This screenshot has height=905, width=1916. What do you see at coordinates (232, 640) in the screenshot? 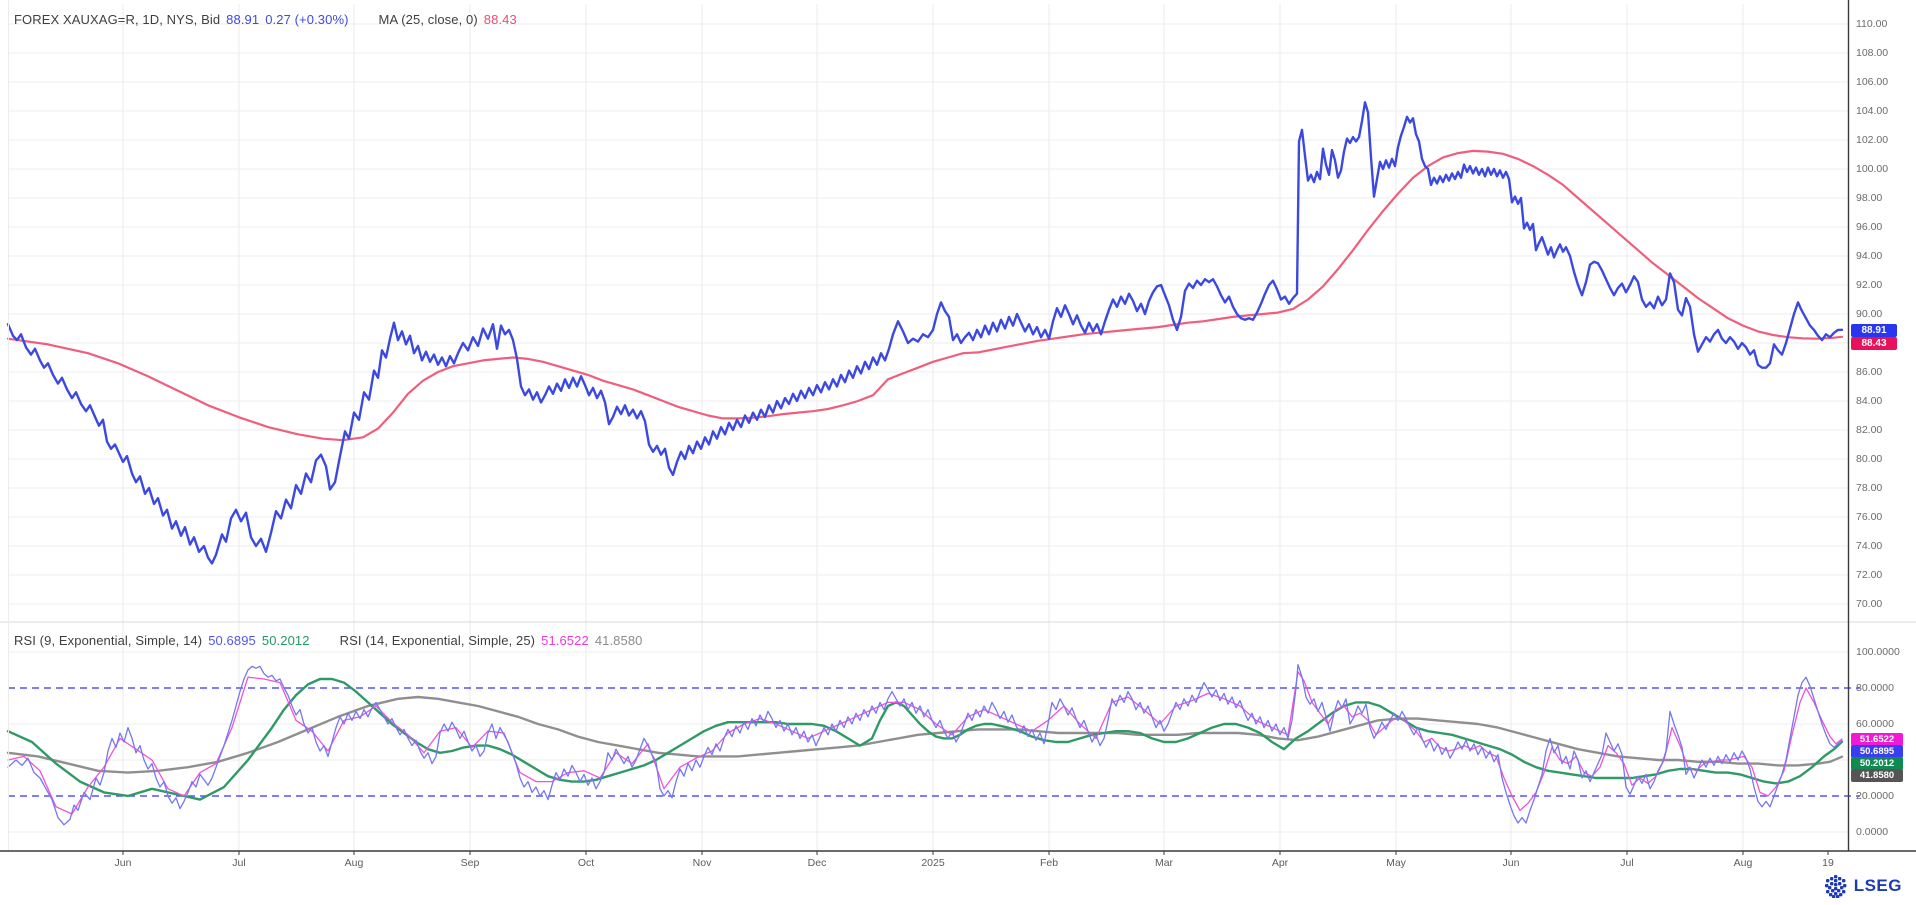
I see `rsi9-value: 50.6895` at bounding box center [232, 640].